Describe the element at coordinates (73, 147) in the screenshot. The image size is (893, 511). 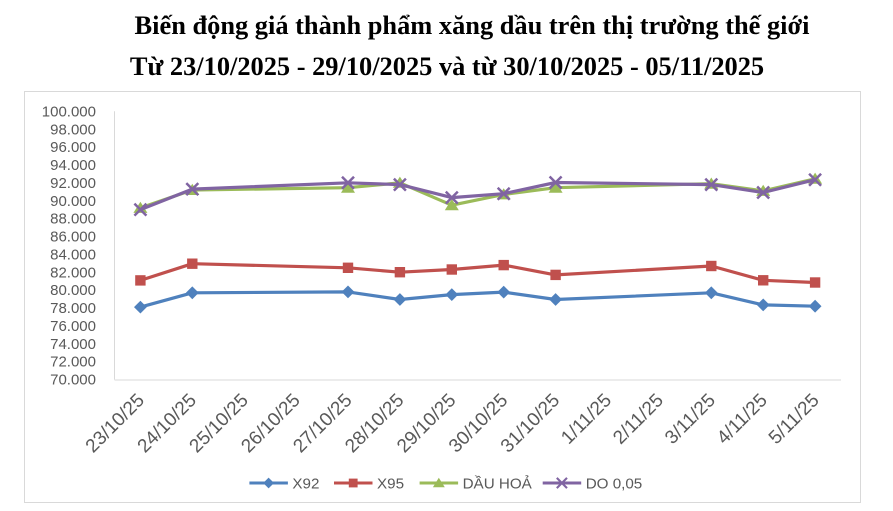
I see `svg-text: 96.000` at that location.